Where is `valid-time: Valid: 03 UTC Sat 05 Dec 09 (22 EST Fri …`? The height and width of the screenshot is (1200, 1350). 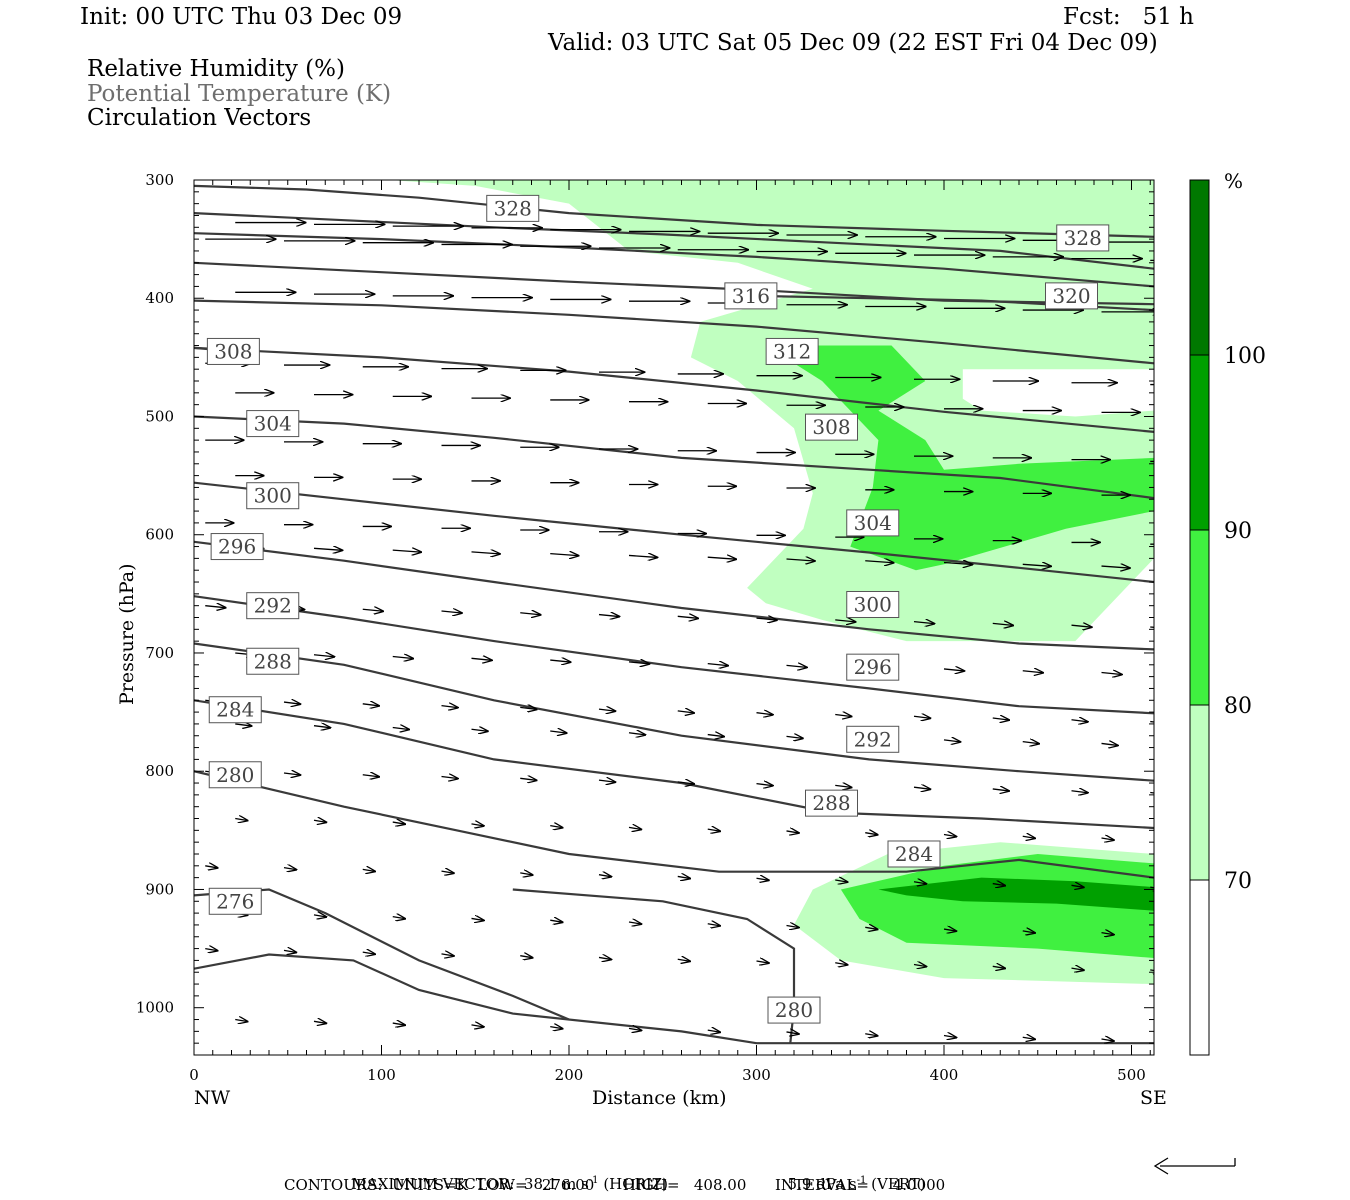
valid-time: Valid: 03 UTC Sat 05 Dec 09 (22 EST Fri … is located at coordinates (853, 43).